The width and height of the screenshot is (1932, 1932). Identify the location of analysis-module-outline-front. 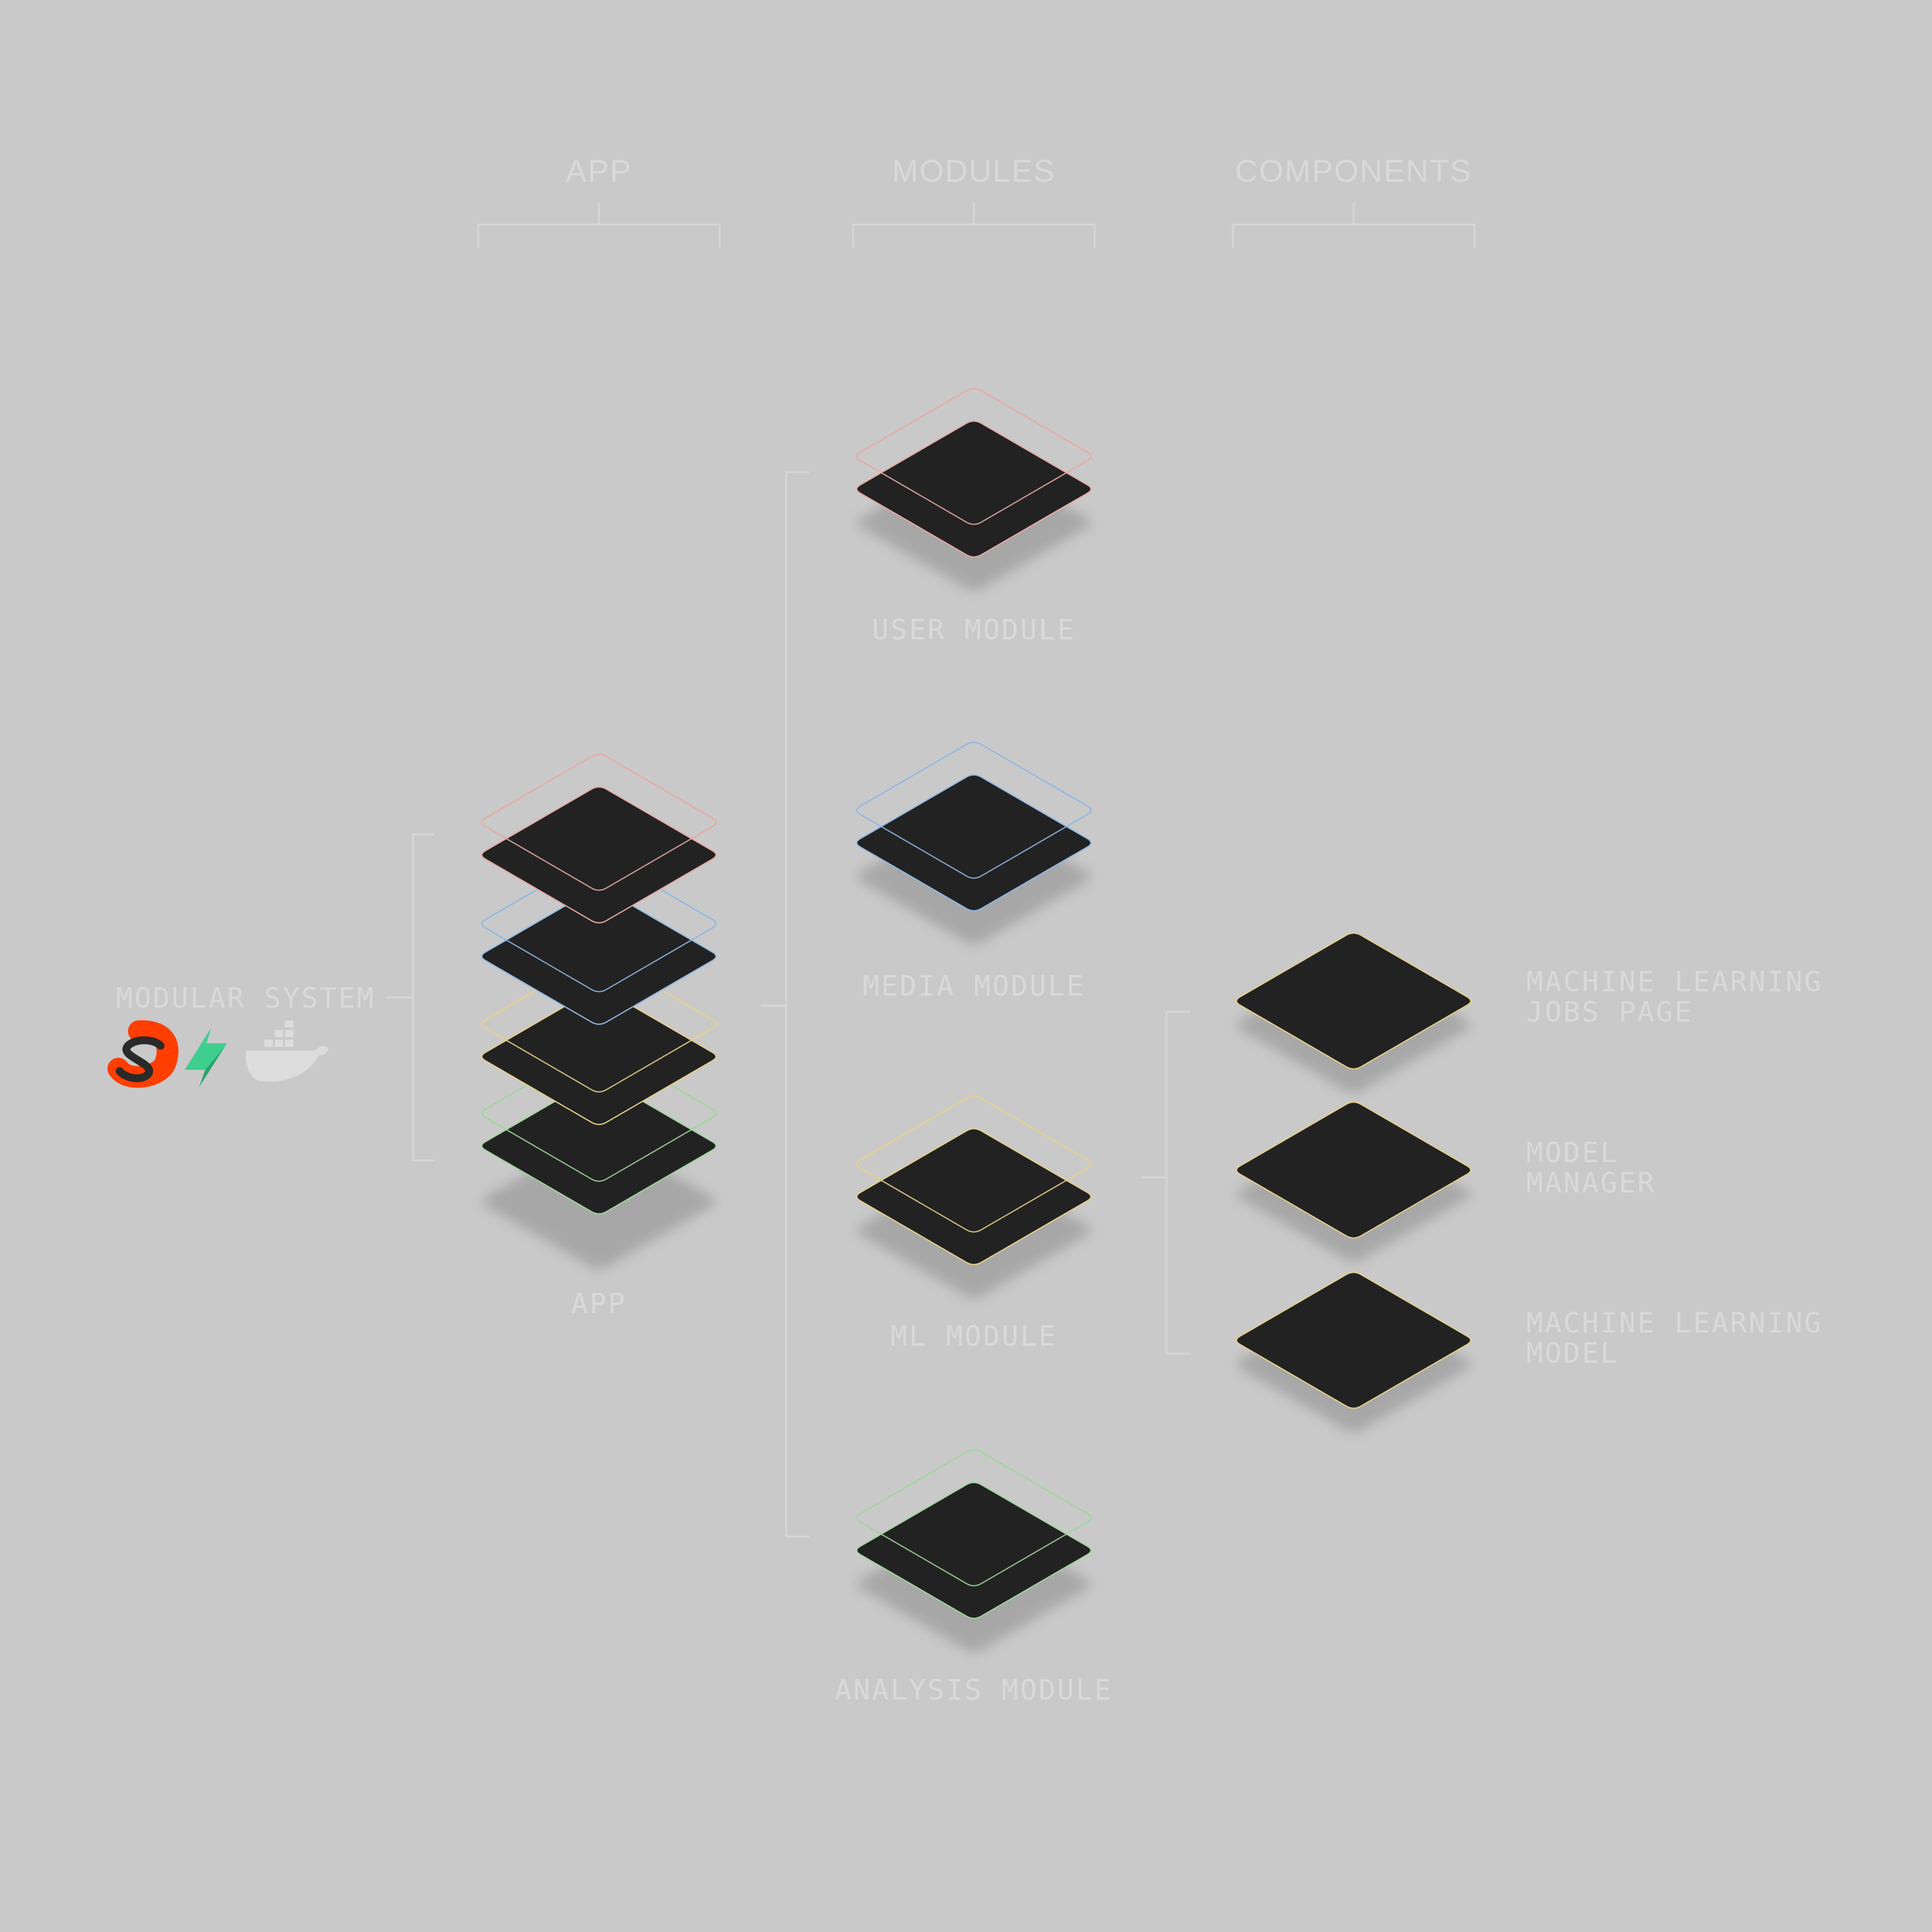
(974, 1518).